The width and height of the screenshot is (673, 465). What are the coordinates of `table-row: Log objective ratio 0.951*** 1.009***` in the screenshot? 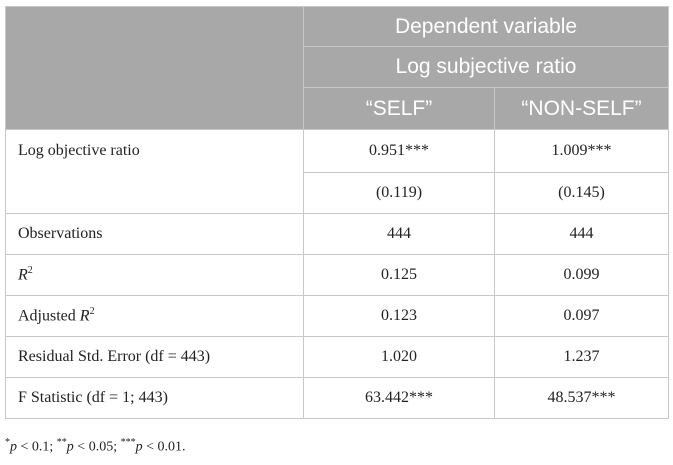 It's located at (337, 151).